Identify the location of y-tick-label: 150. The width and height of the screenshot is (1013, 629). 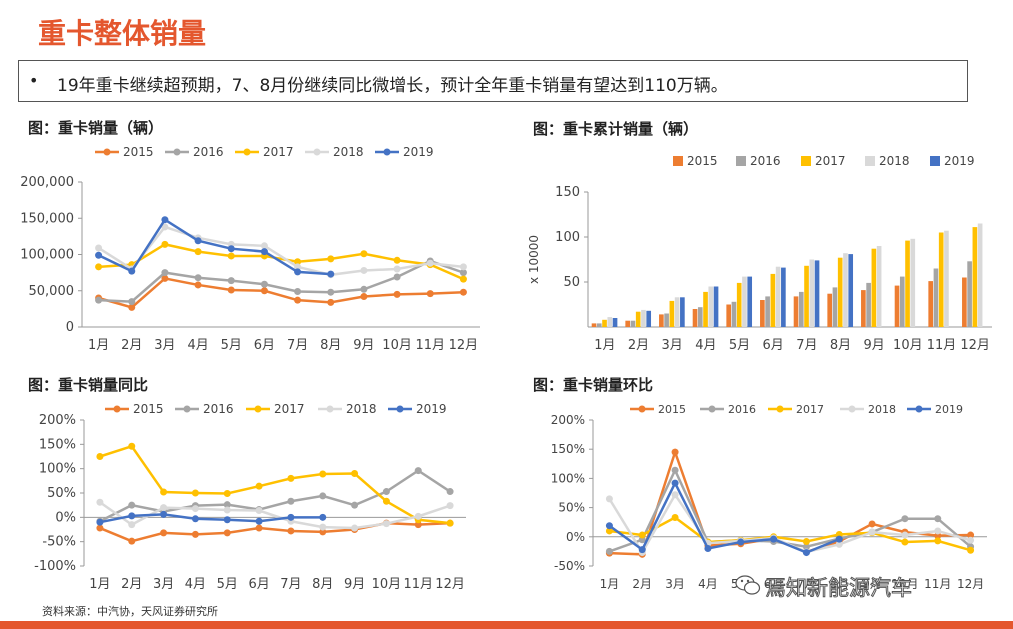
(567, 192).